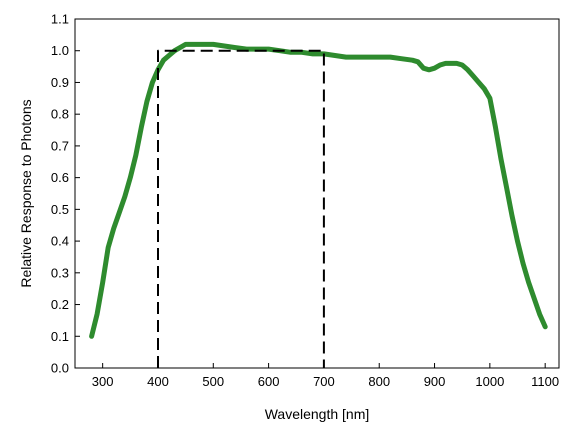 The height and width of the screenshot is (434, 577). Describe the element at coordinates (269, 381) in the screenshot. I see `x-tick-label: 600` at that location.